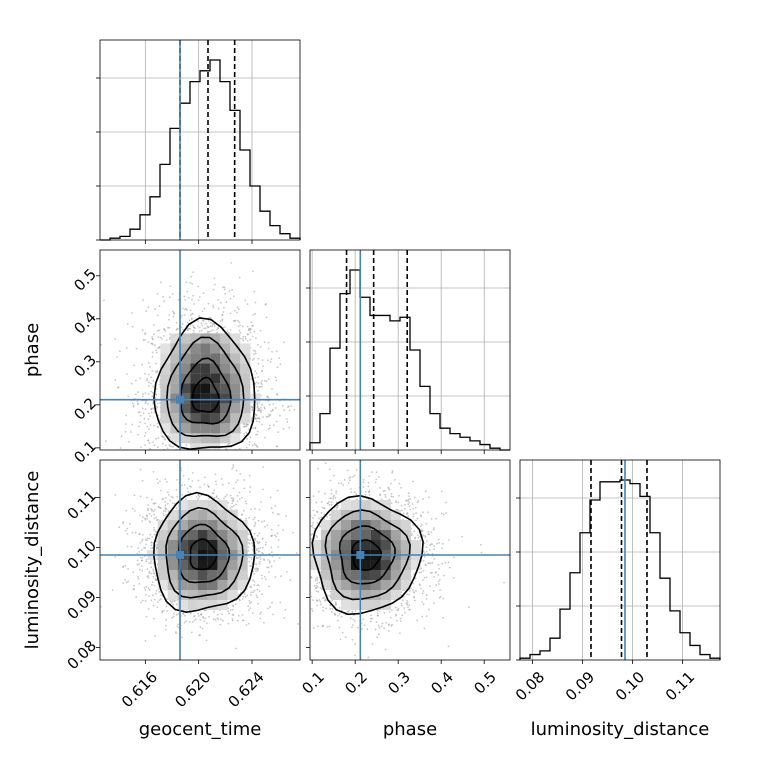 Image resolution: width=760 pixels, height=760 pixels. Describe the element at coordinates (198, 141) in the screenshot. I see `marginal-panel-geocent_time` at that location.